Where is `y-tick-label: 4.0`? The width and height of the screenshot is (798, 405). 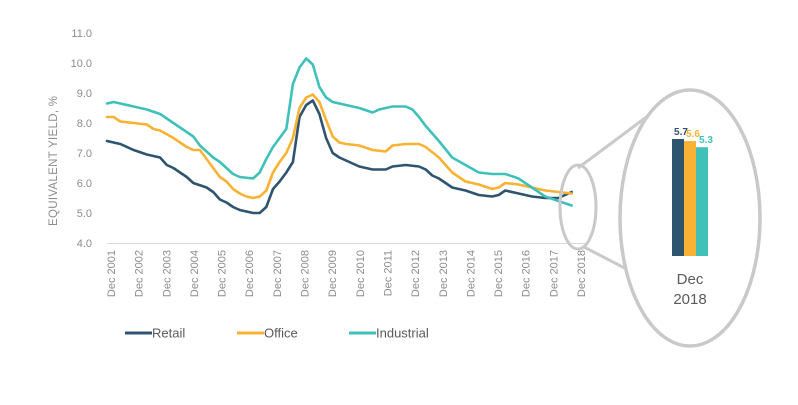 y-tick-label: 4.0 is located at coordinates (84, 244).